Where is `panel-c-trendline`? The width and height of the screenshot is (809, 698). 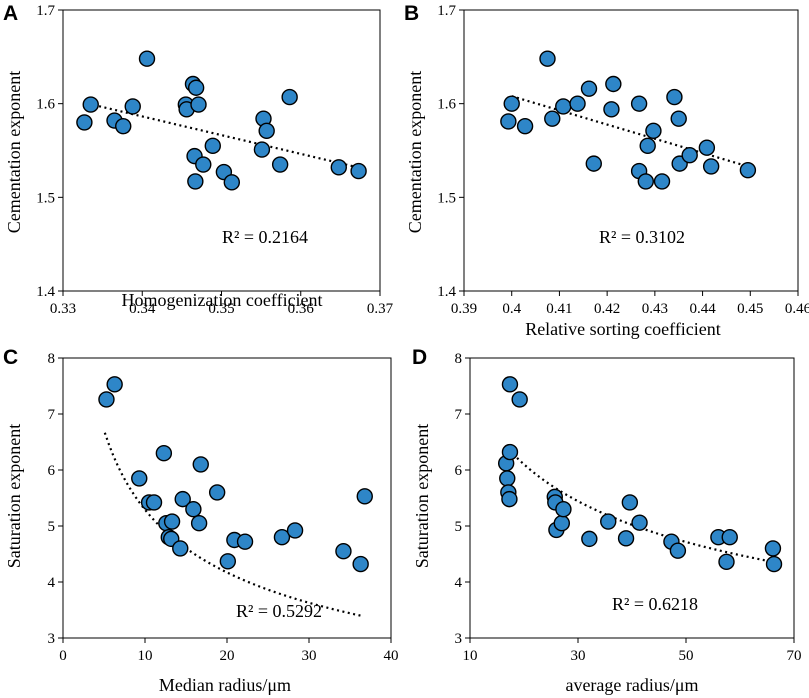
panel-c-trendline is located at coordinates (233, 525).